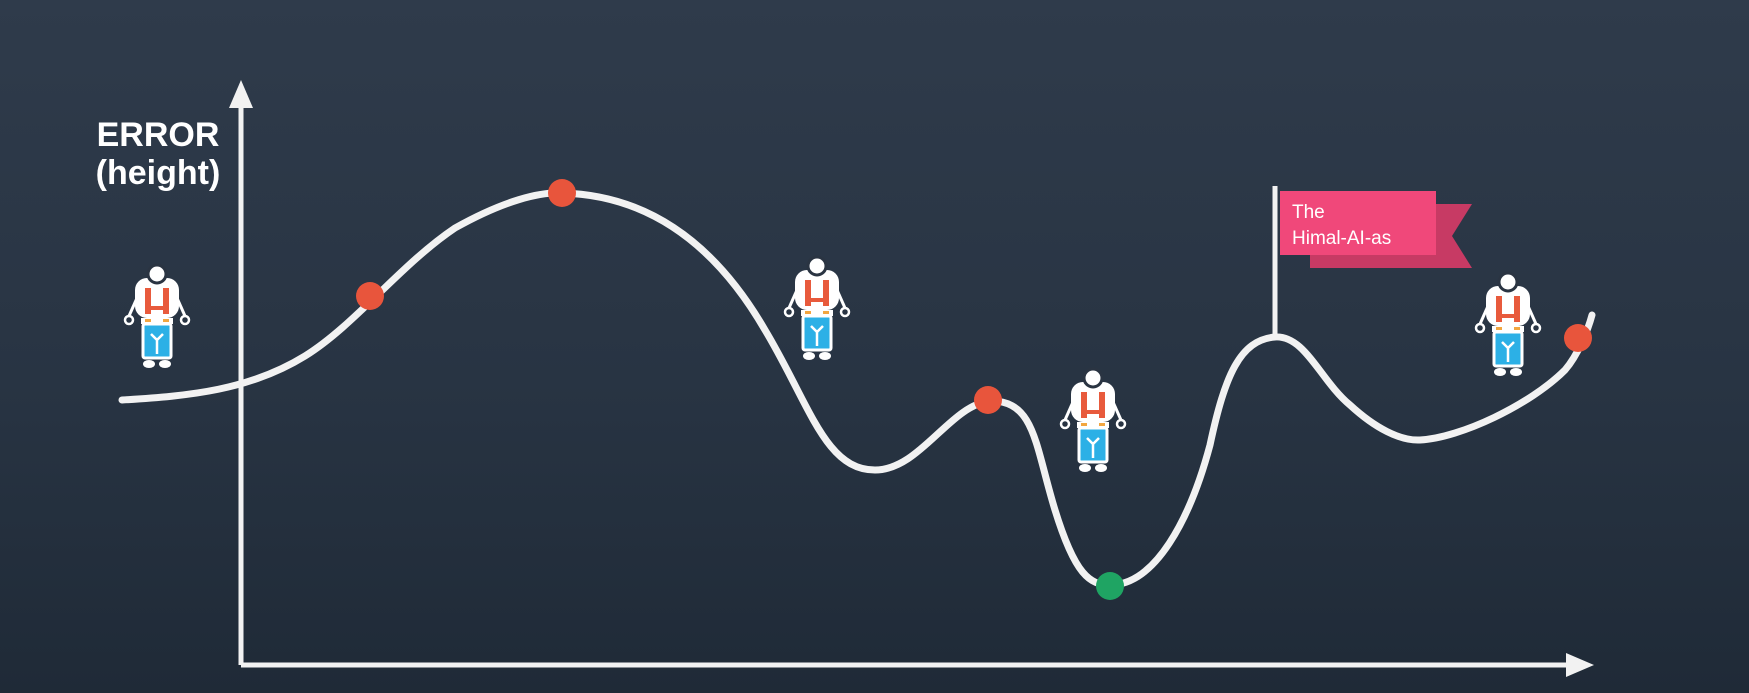 This screenshot has height=693, width=1749. I want to click on flag-banner, so click(1358, 223).